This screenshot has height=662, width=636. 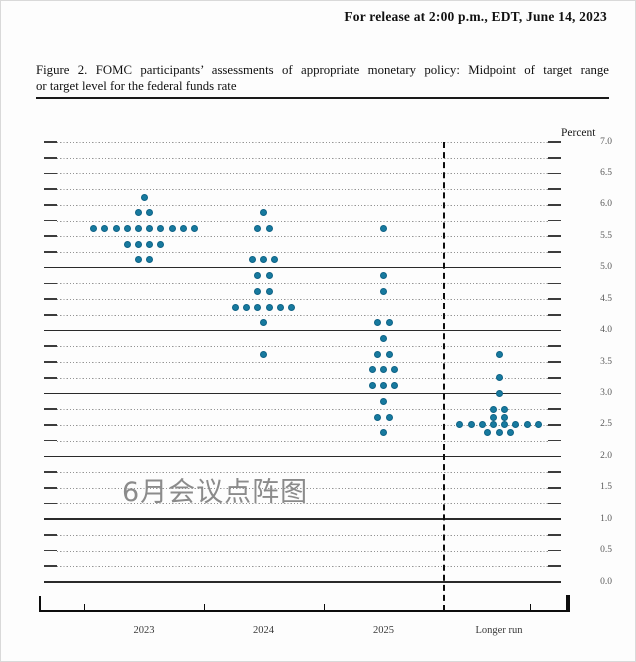 I want to click on x-axis-tick, so click(x=205, y=607).